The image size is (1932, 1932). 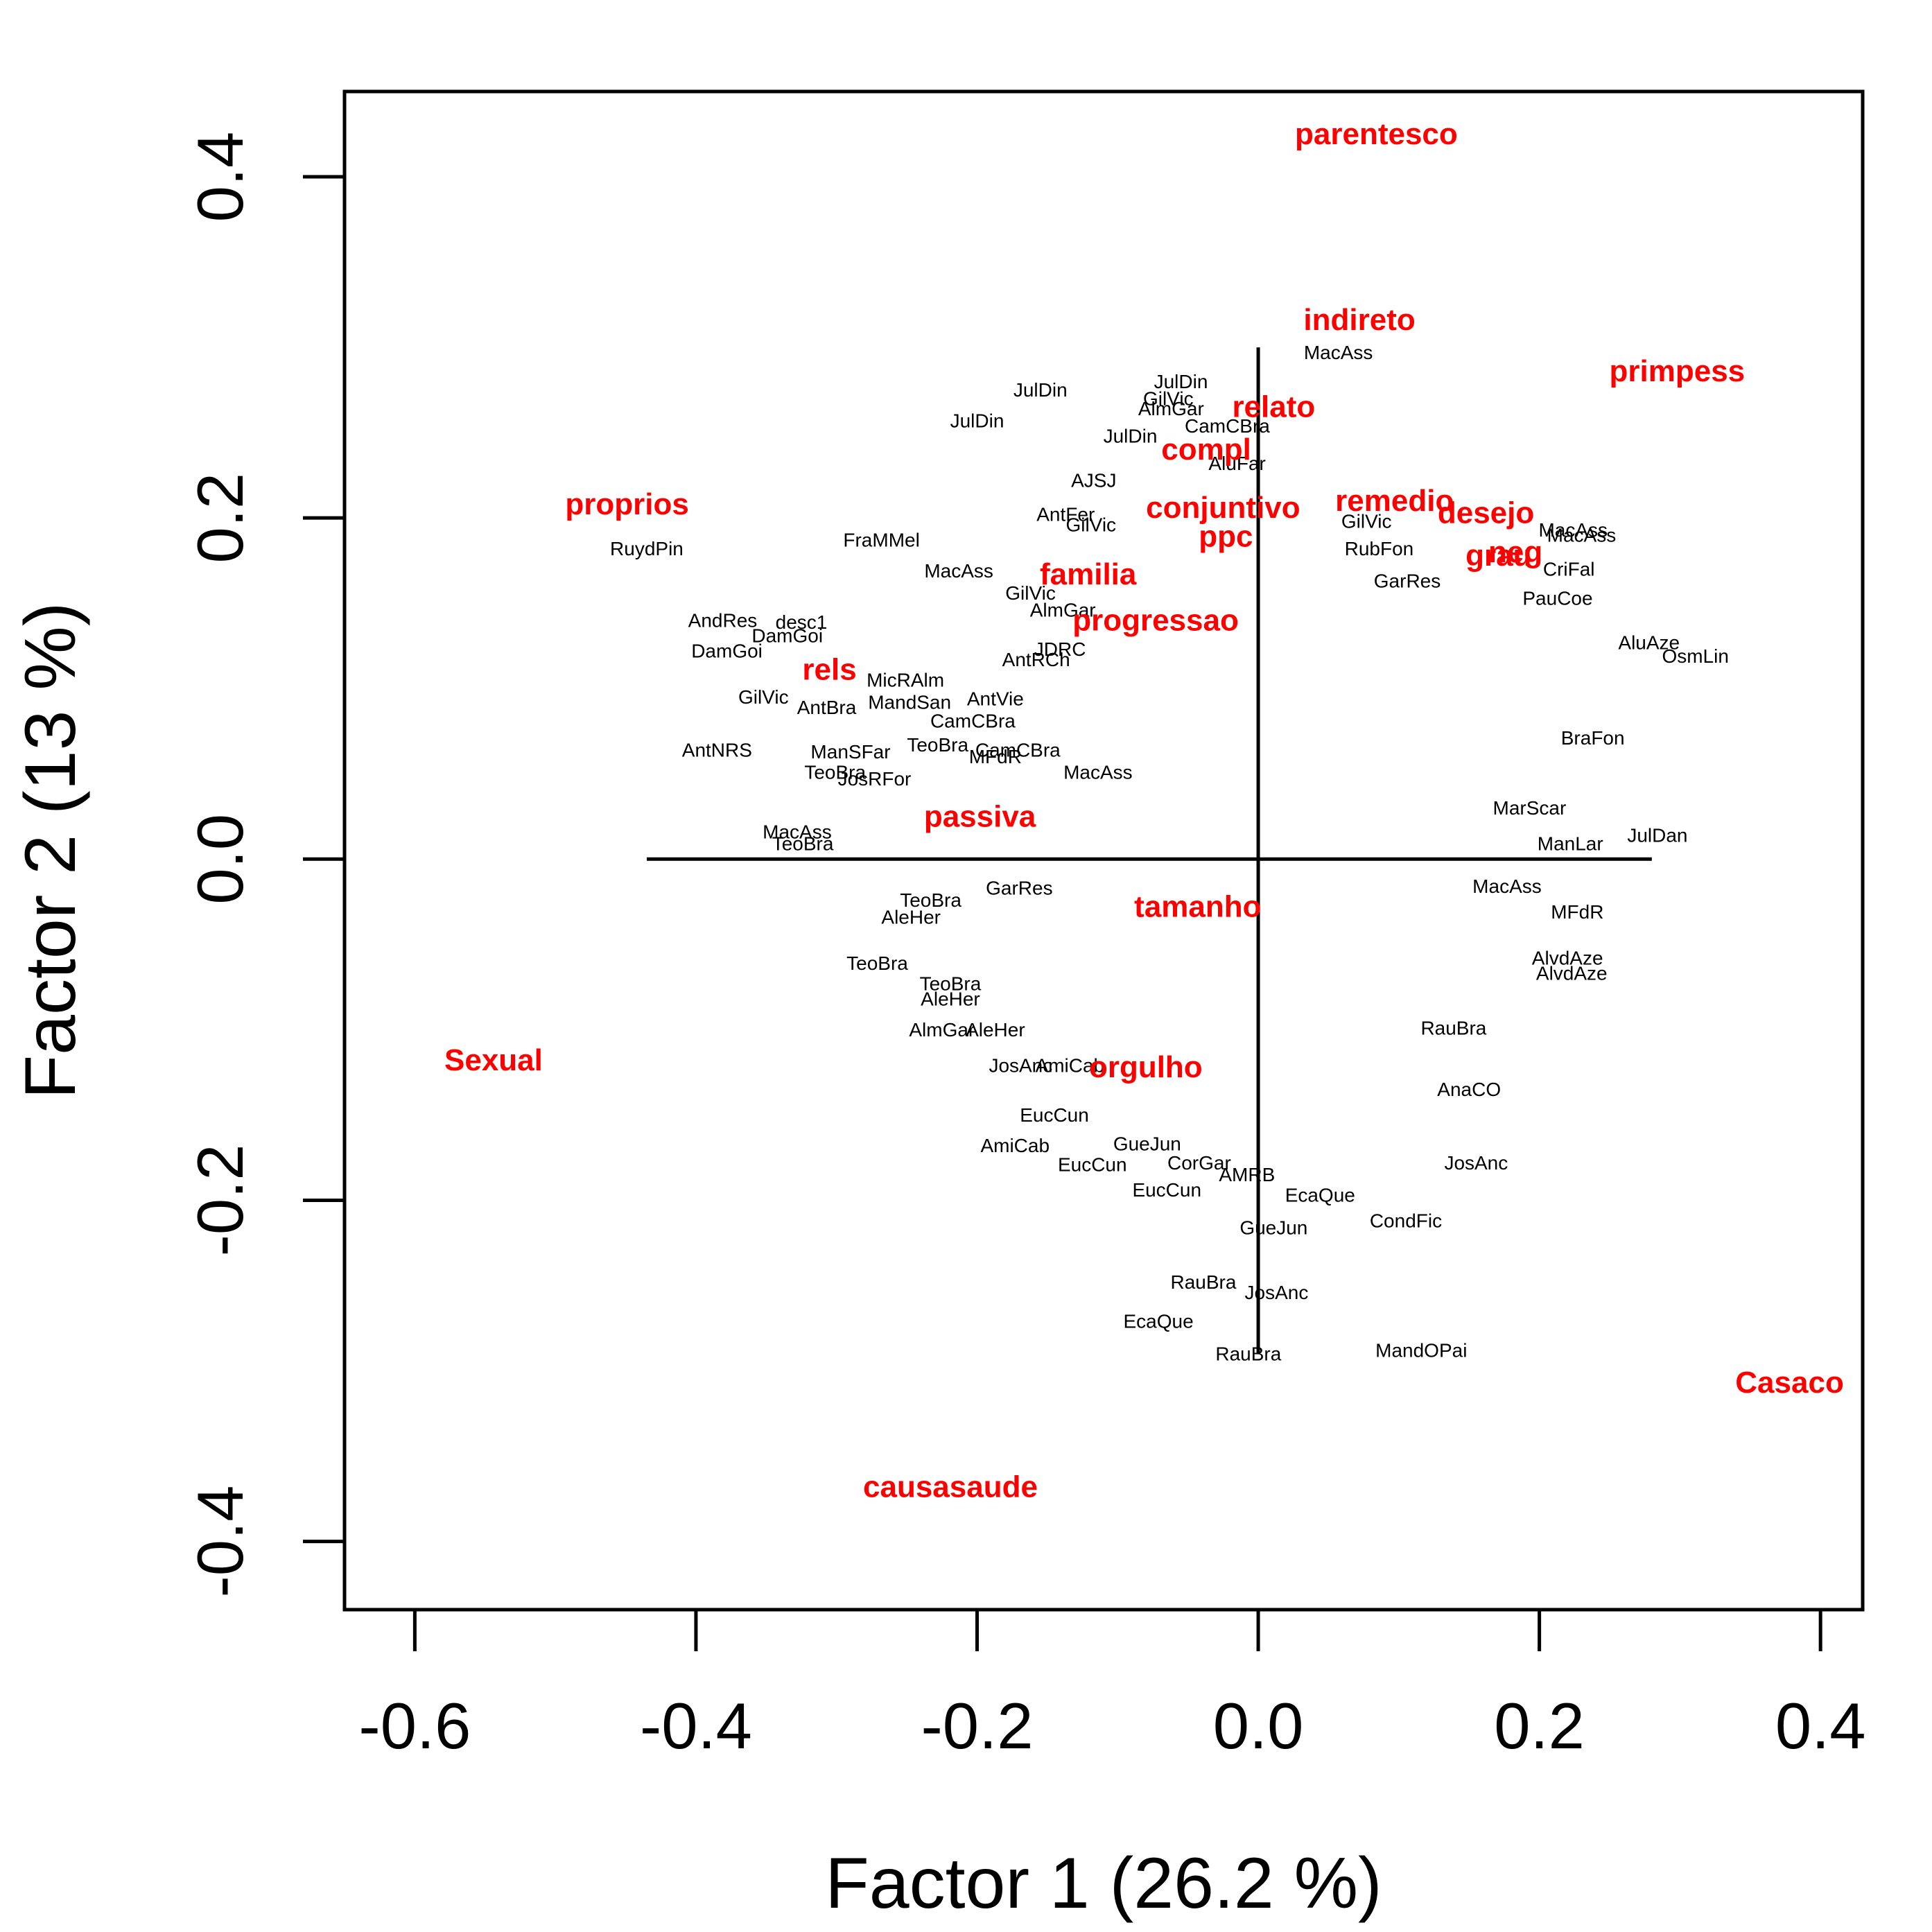 I want to click on observation-label: CondFic, so click(x=1406, y=1220).